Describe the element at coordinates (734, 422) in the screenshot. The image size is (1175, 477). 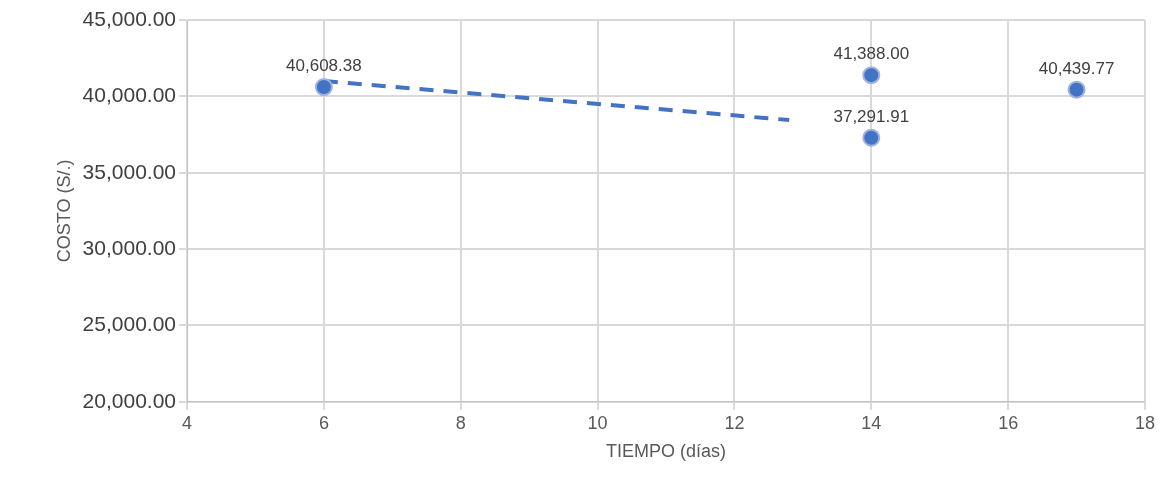
I see `x-tick-label: 12` at that location.